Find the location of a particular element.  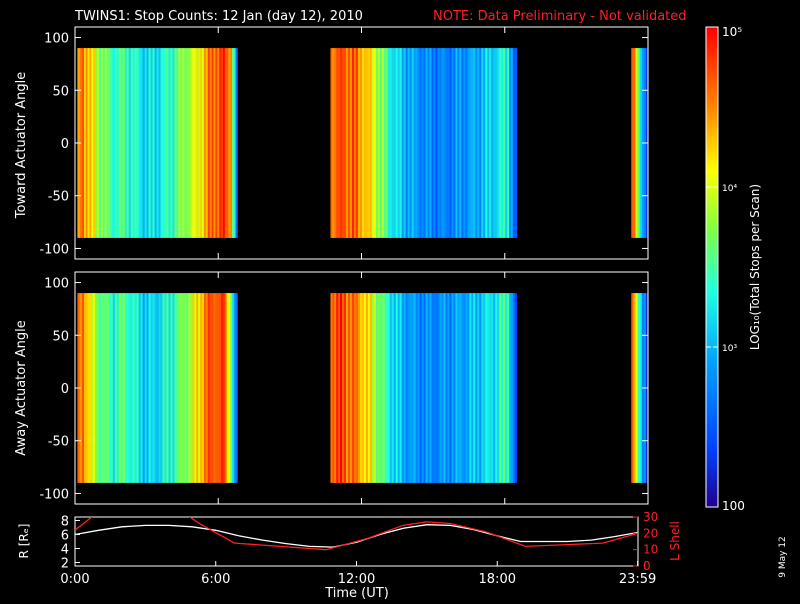

r-tick-label: 2 is located at coordinates (65, 564).